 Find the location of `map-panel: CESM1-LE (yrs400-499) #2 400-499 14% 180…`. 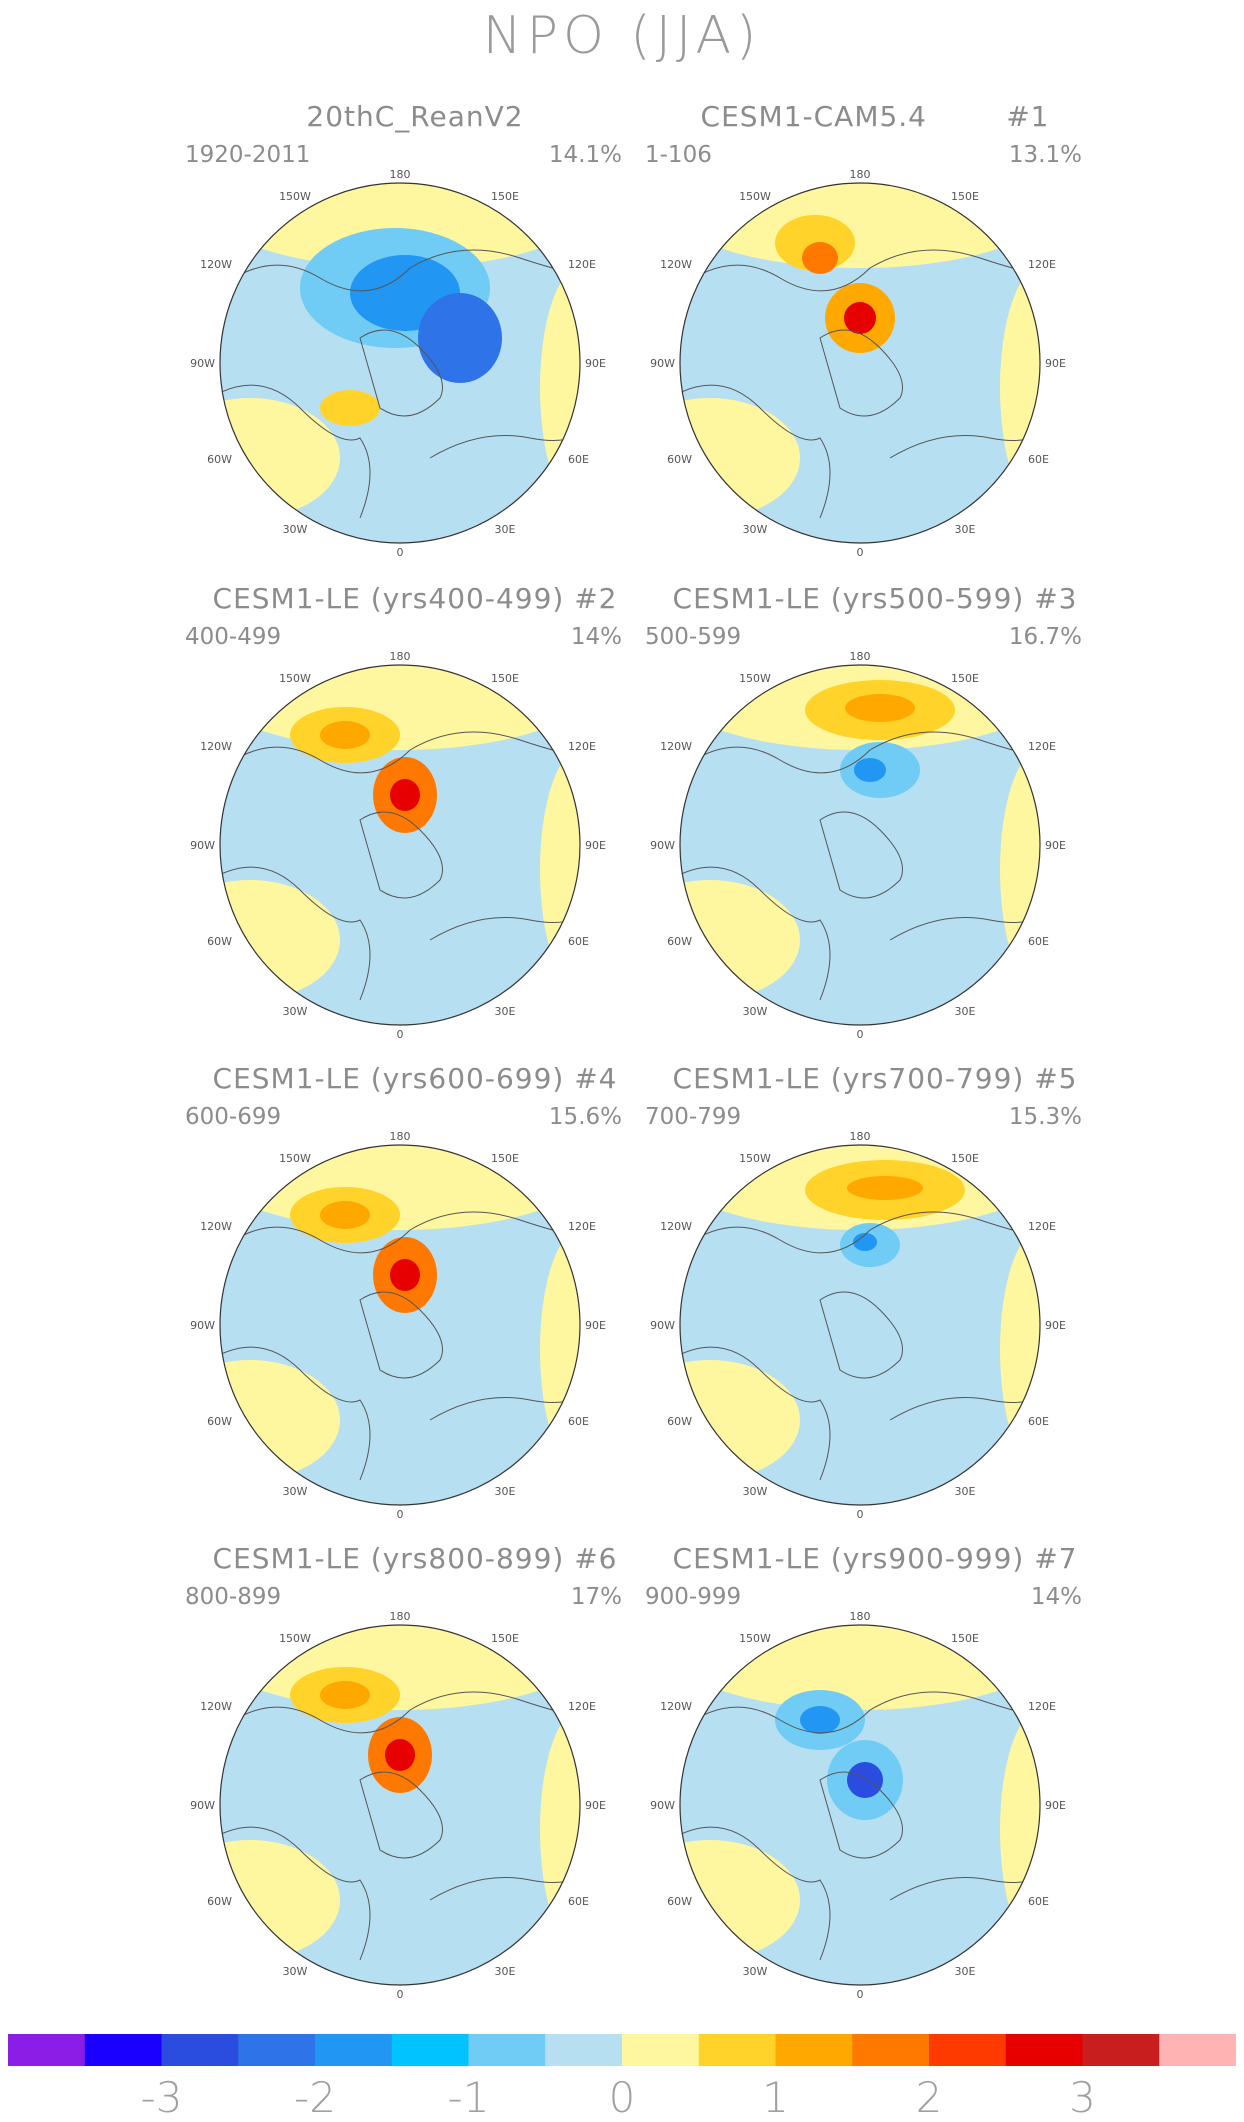

map-panel: CESM1-LE (yrs400-499) #2 400-499 14% 180… is located at coordinates (415, 822).